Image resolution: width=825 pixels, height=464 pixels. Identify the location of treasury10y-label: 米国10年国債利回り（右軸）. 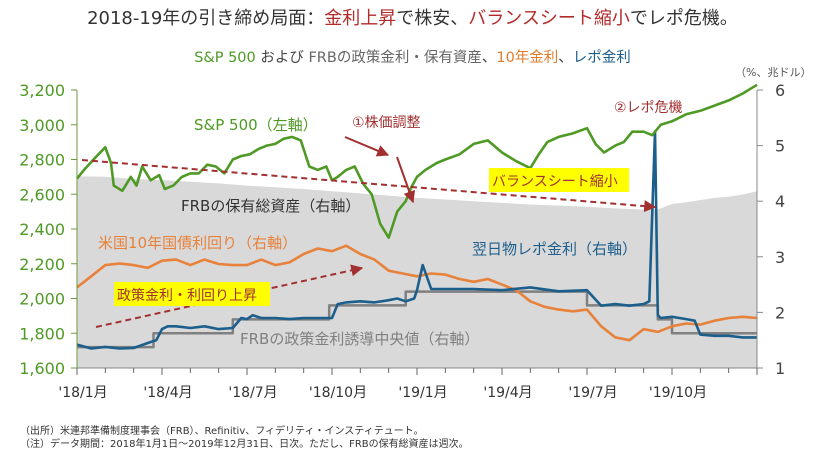
(197, 243).